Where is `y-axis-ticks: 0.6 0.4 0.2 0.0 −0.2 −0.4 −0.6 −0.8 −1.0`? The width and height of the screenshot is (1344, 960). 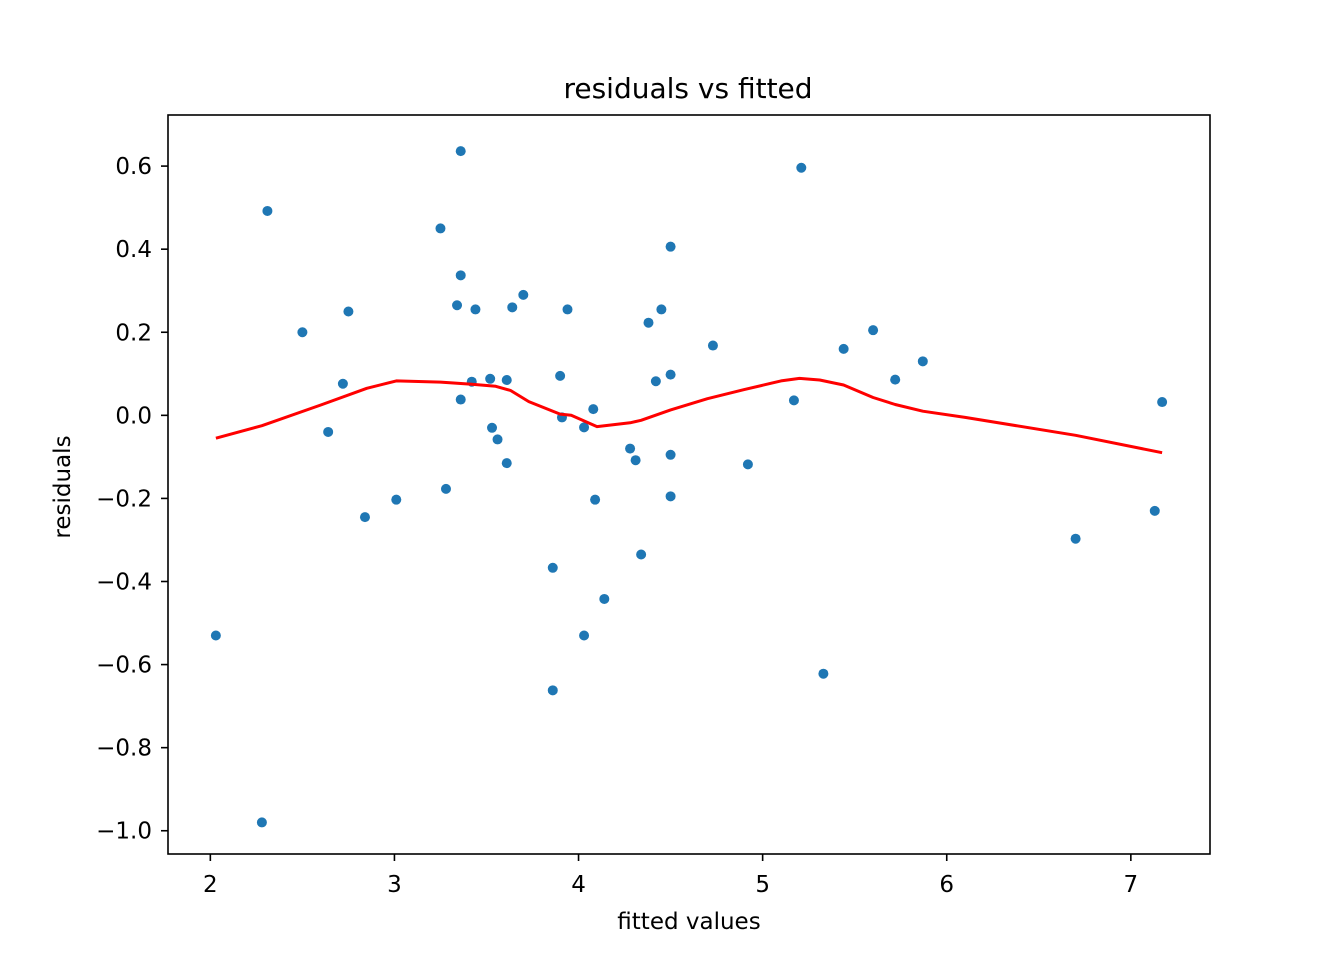 y-axis-ticks: 0.6 0.4 0.2 0.0 −0.2 −0.4 −0.6 −0.8 −1.0 is located at coordinates (132, 499).